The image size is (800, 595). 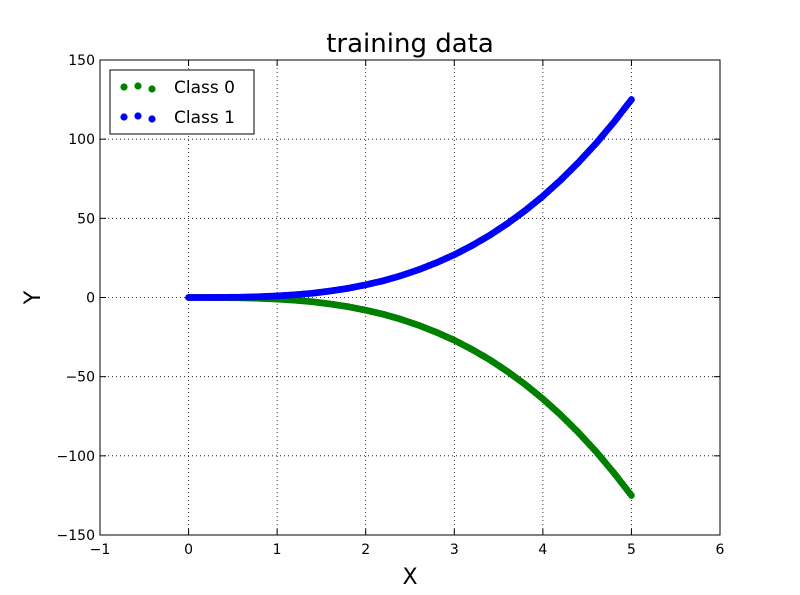 I want to click on x-tick-label: 4, so click(x=542, y=550).